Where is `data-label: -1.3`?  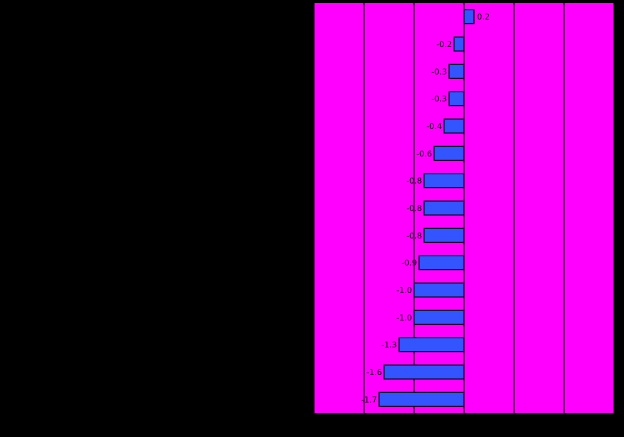
data-label: -1.3 is located at coordinates (389, 345).